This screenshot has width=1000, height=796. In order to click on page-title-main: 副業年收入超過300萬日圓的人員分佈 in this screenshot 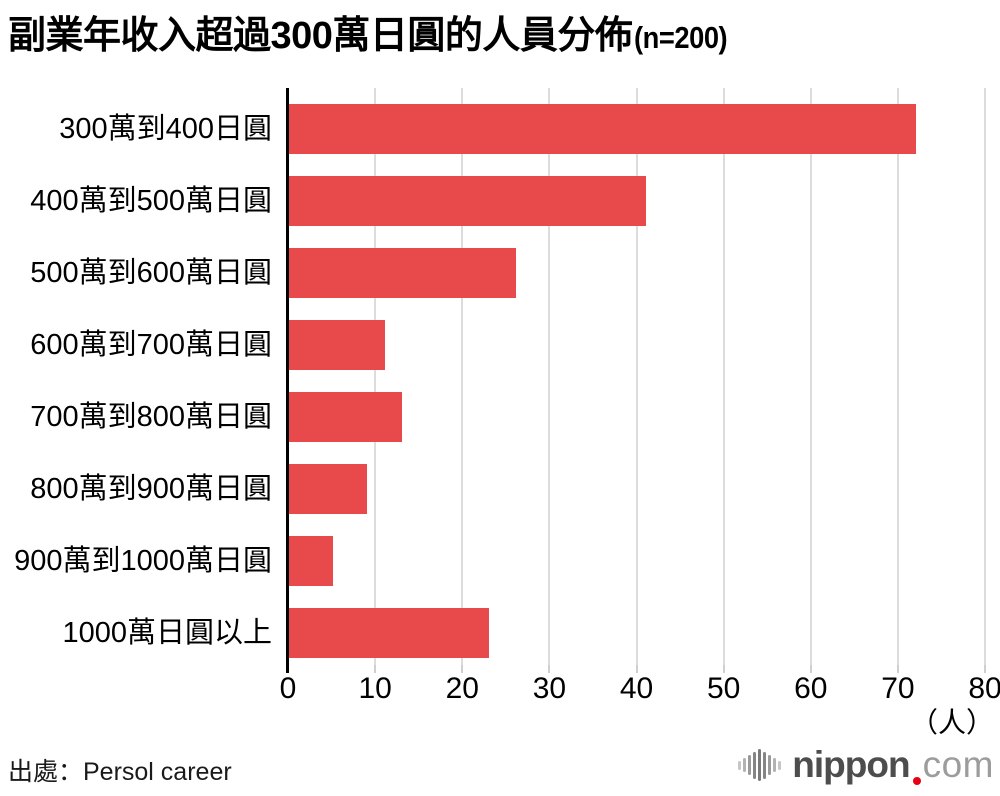, I will do `click(320, 36)`.